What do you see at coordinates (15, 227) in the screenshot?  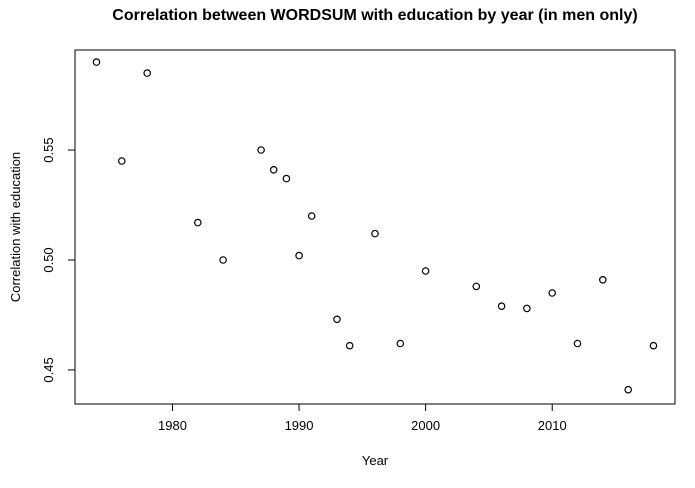 I see `y-axis-title: Correlation with education` at bounding box center [15, 227].